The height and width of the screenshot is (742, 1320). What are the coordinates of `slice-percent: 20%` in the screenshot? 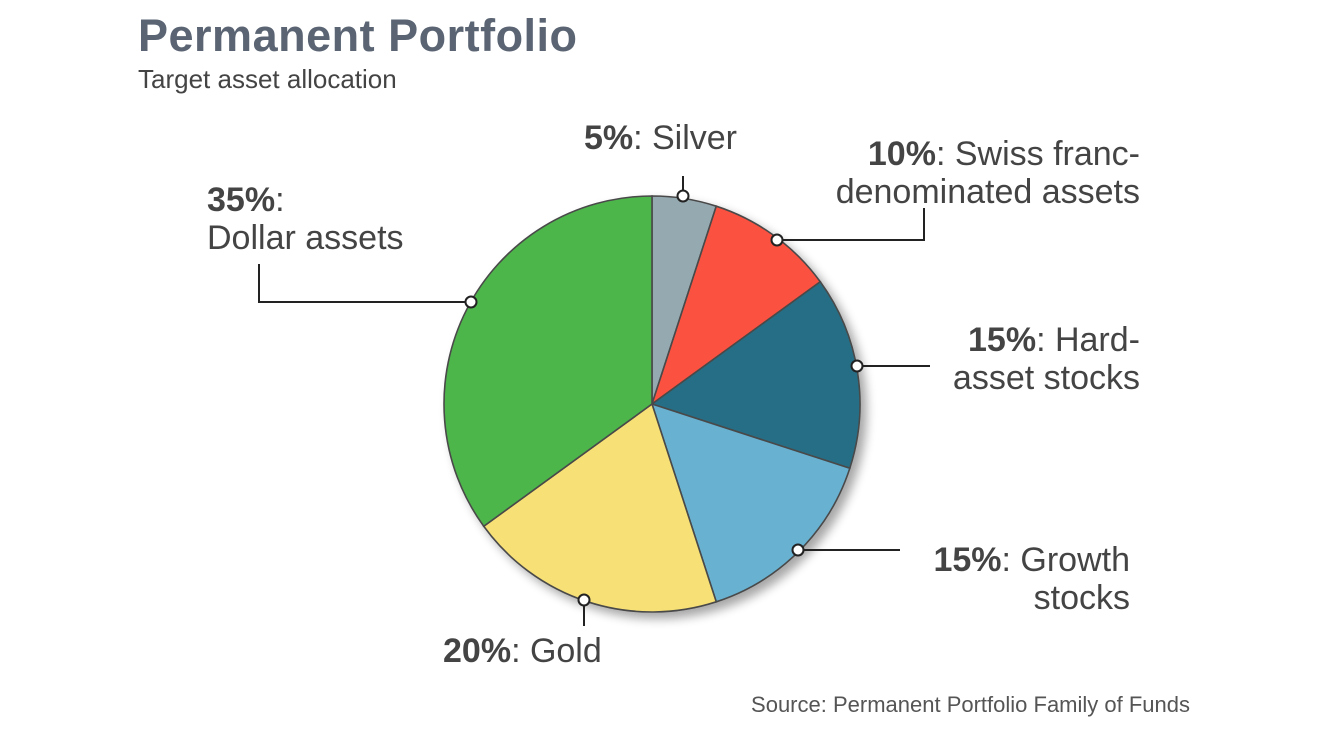 It's located at (477, 651).